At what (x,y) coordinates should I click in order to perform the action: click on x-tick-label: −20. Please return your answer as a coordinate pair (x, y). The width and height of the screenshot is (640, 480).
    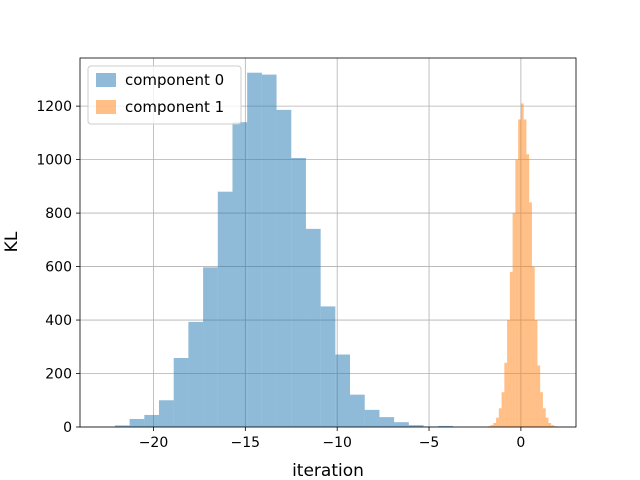
    Looking at the image, I should click on (154, 443).